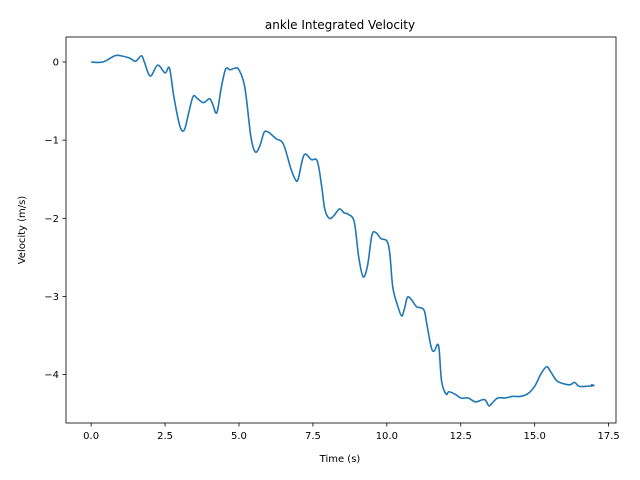  Describe the element at coordinates (351, 432) in the screenshot. I see `x-axis: 0.0 2.5 5.0 7.5 10.0 12.5 15.0 17.5` at that location.